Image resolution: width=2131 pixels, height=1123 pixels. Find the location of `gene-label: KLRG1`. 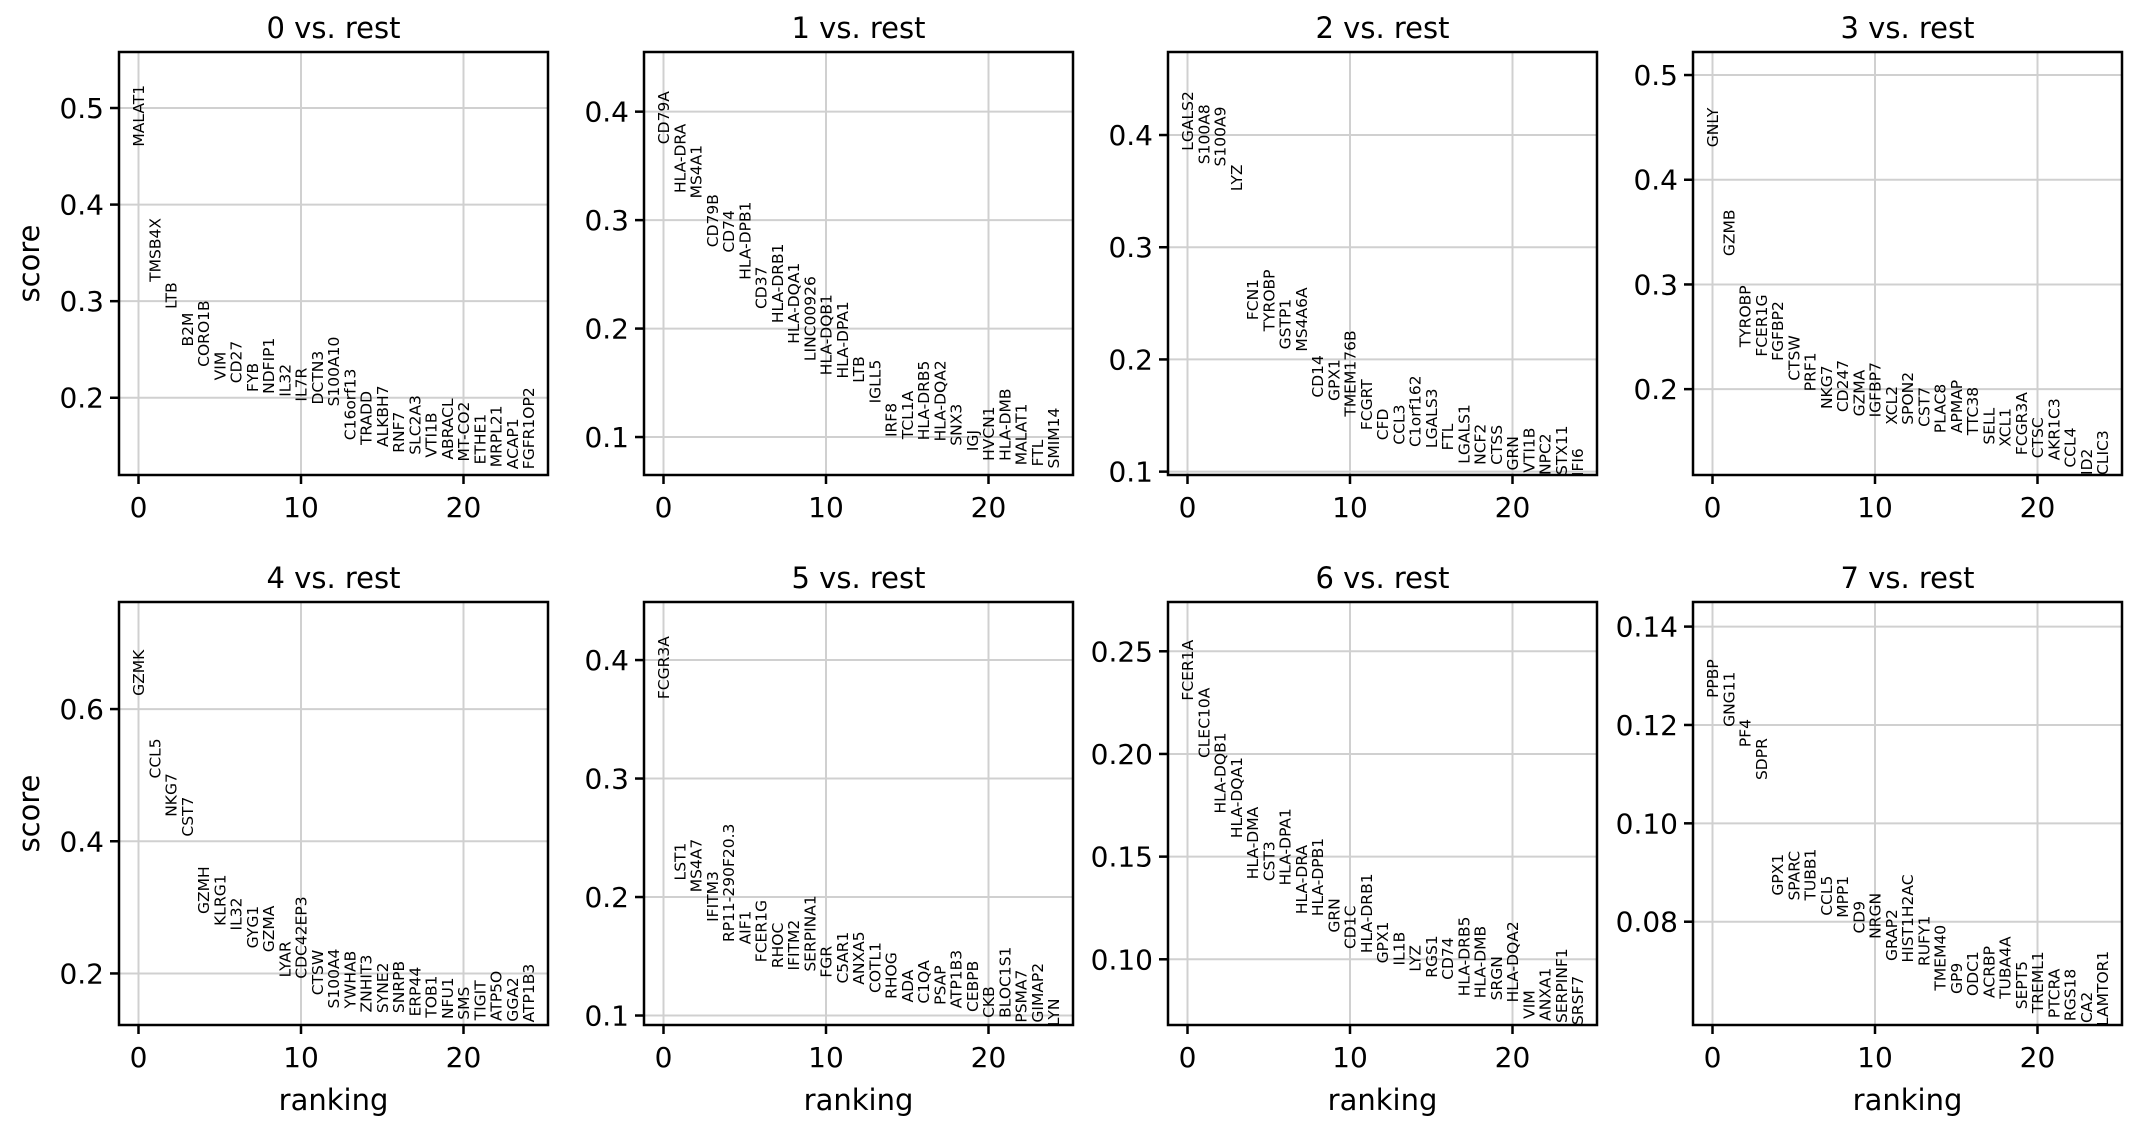

gene-label: KLRG1 is located at coordinates (220, 899).